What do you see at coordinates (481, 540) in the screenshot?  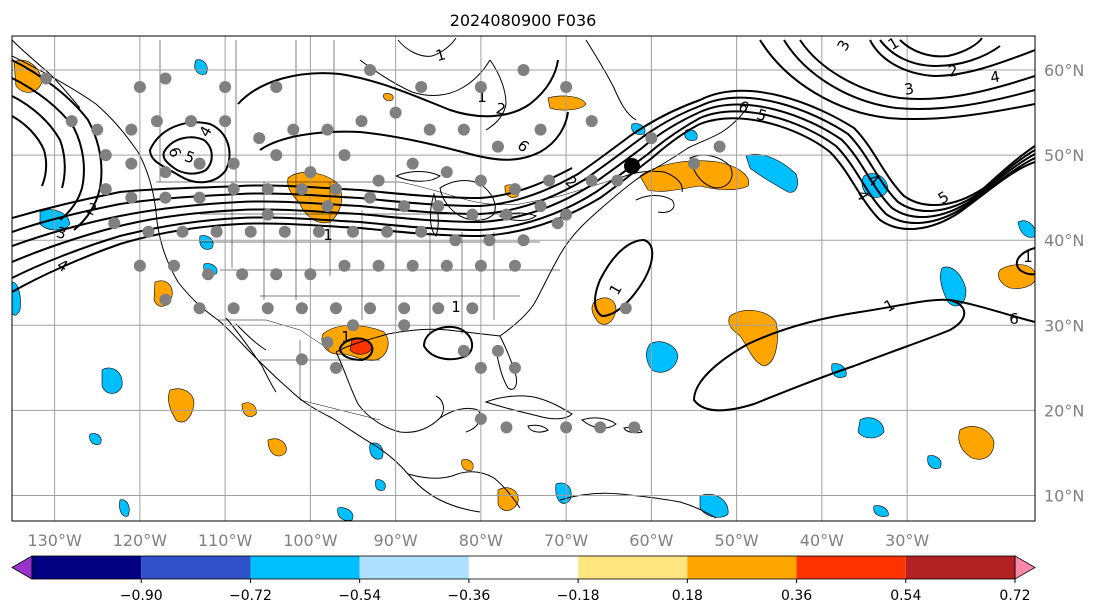 I see `longitude-tick-label: 80°W` at bounding box center [481, 540].